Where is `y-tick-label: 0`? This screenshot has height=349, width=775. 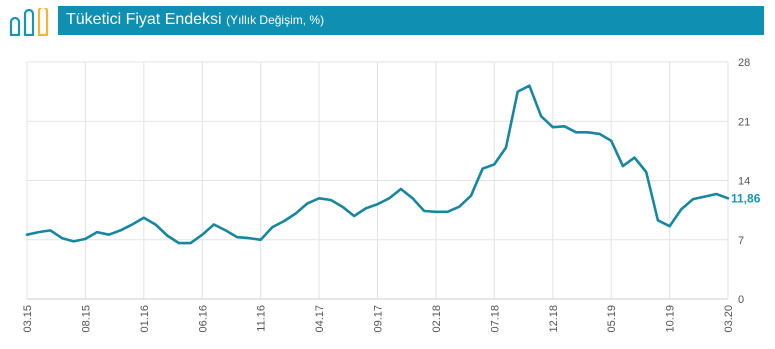
y-tick-label: 0 is located at coordinates (741, 300).